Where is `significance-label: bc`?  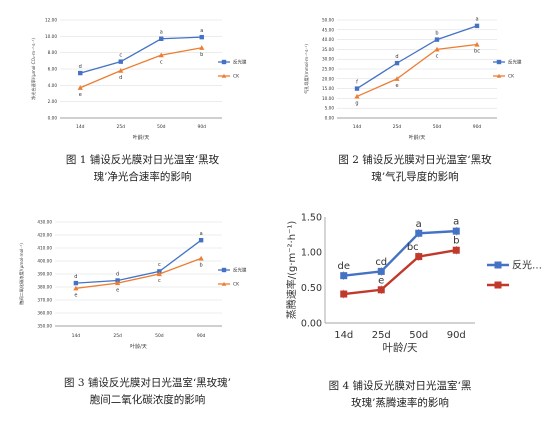
significance-label: bc is located at coordinates (477, 52).